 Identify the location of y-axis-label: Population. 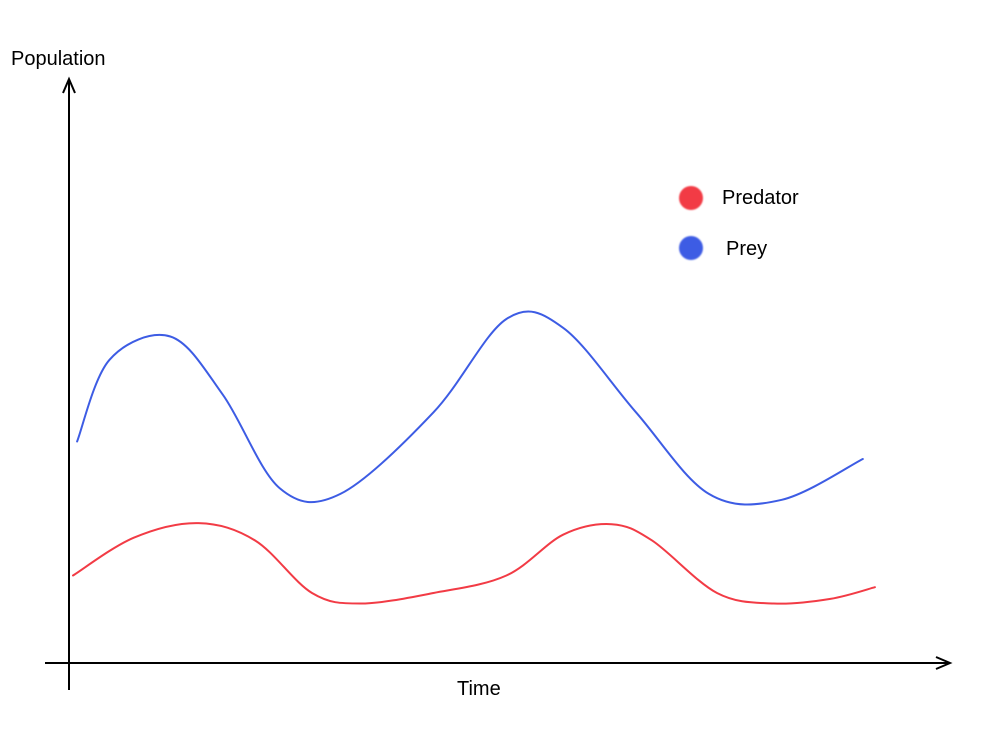
(58, 59).